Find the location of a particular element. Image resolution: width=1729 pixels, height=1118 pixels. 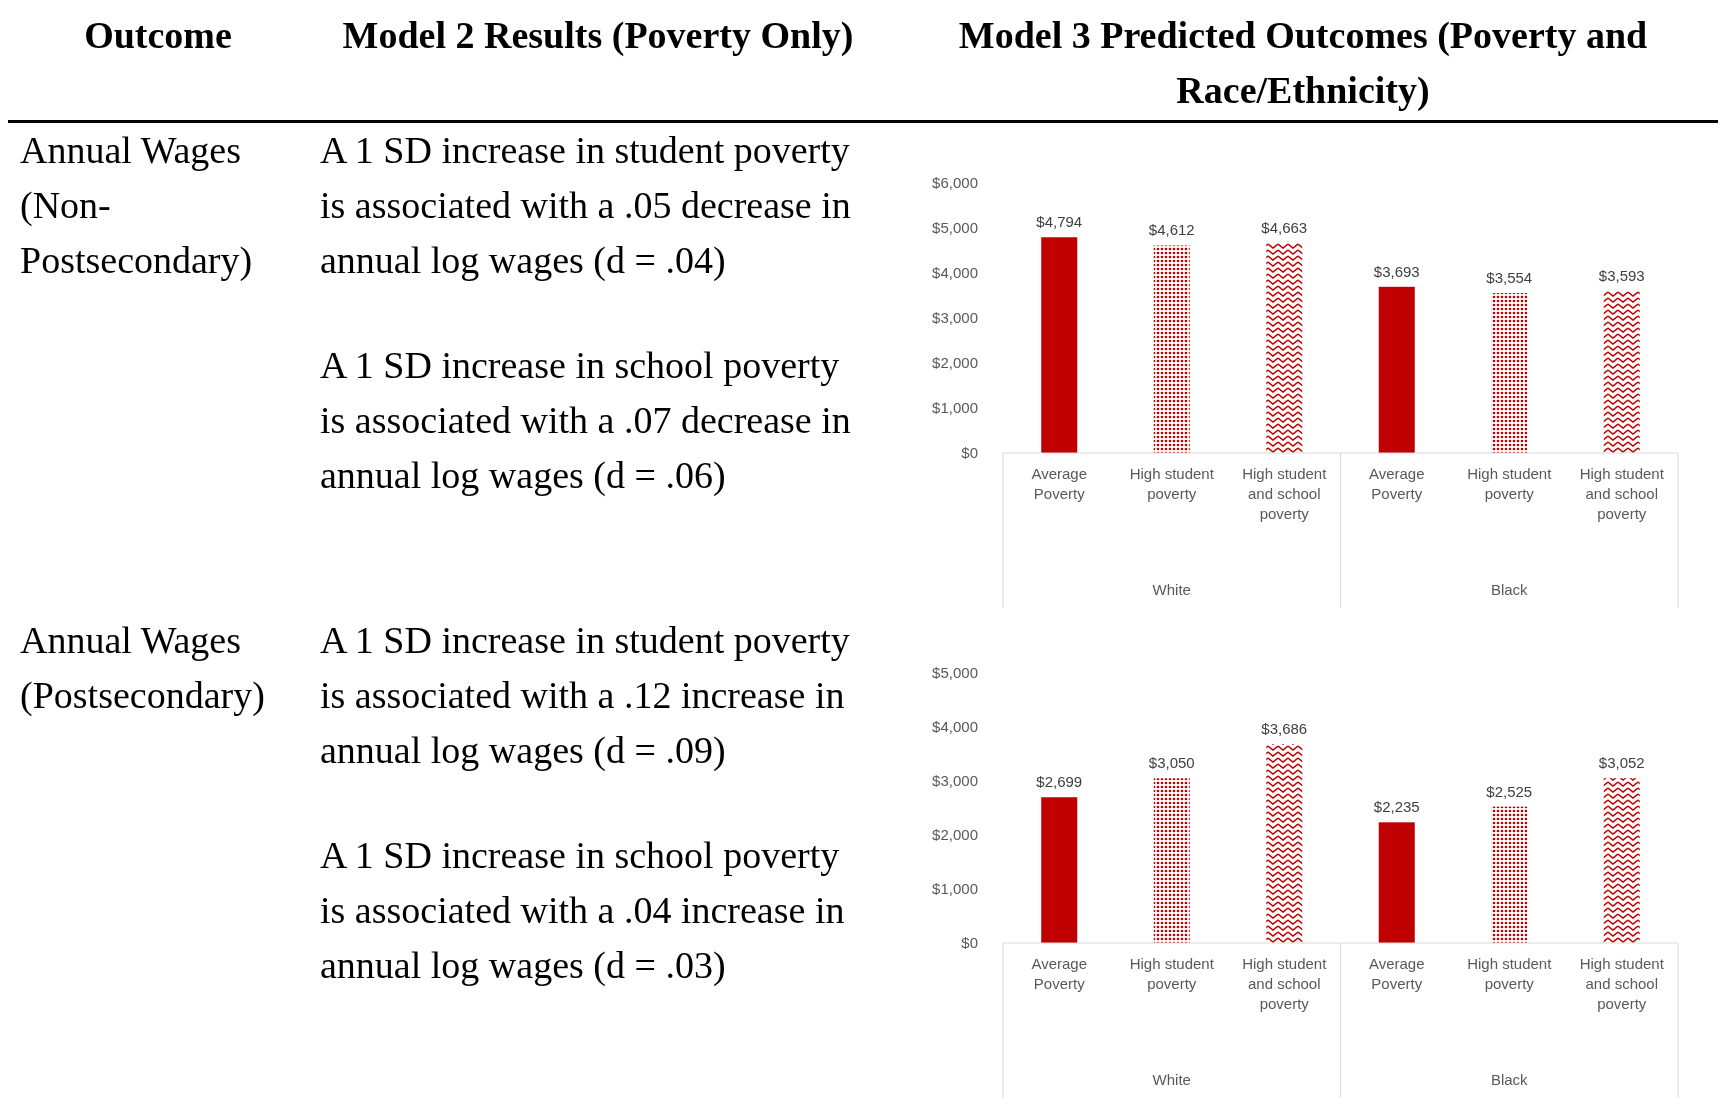

data-label: $2,699 is located at coordinates (1059, 782).